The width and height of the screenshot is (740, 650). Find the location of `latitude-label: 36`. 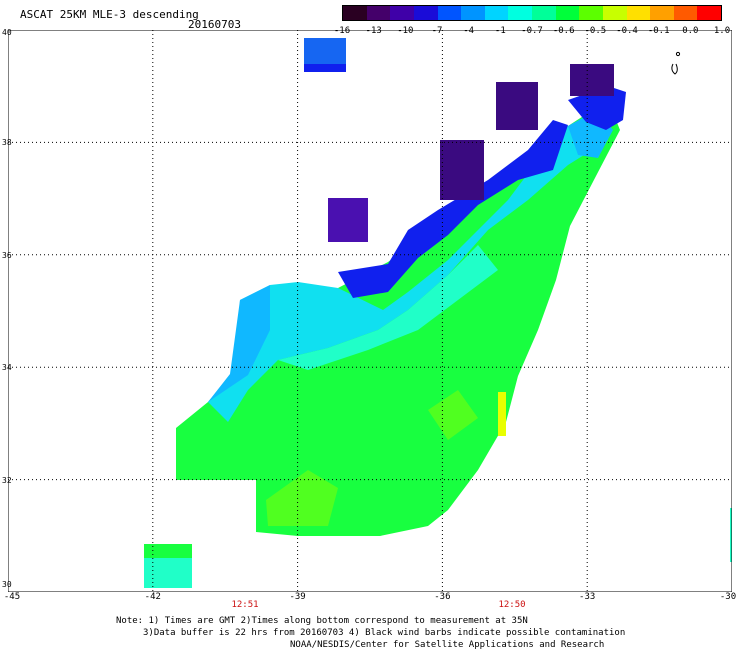

latitude-label: 36 is located at coordinates (7, 255).